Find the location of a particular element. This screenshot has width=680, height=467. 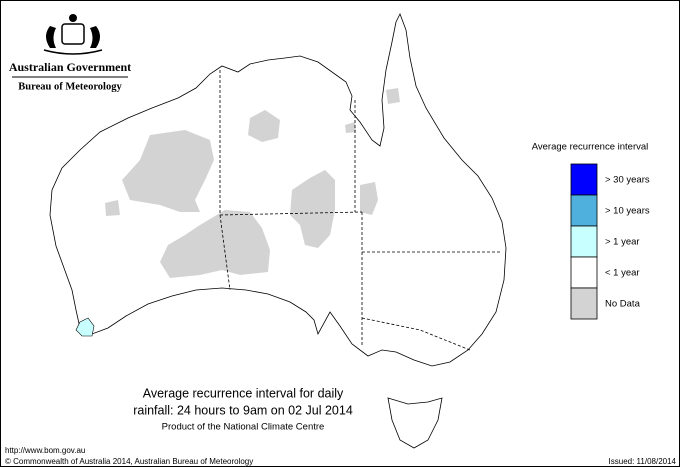

caption-line: rainfall: 24 hours to 9am on 02 Jul 2014 is located at coordinates (243, 410).